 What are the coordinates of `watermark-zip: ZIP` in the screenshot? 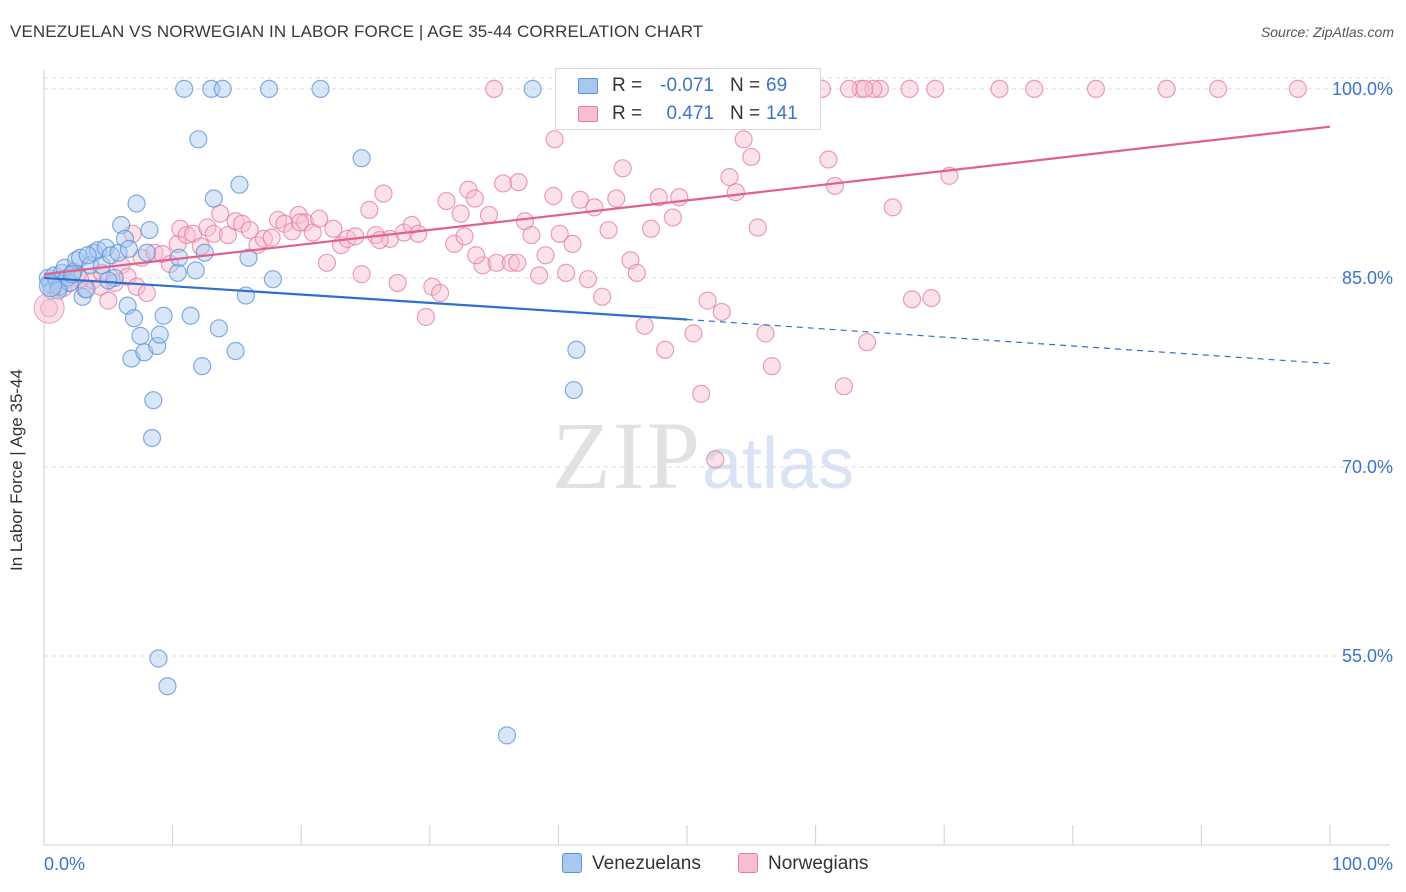 It's located at (627, 455).